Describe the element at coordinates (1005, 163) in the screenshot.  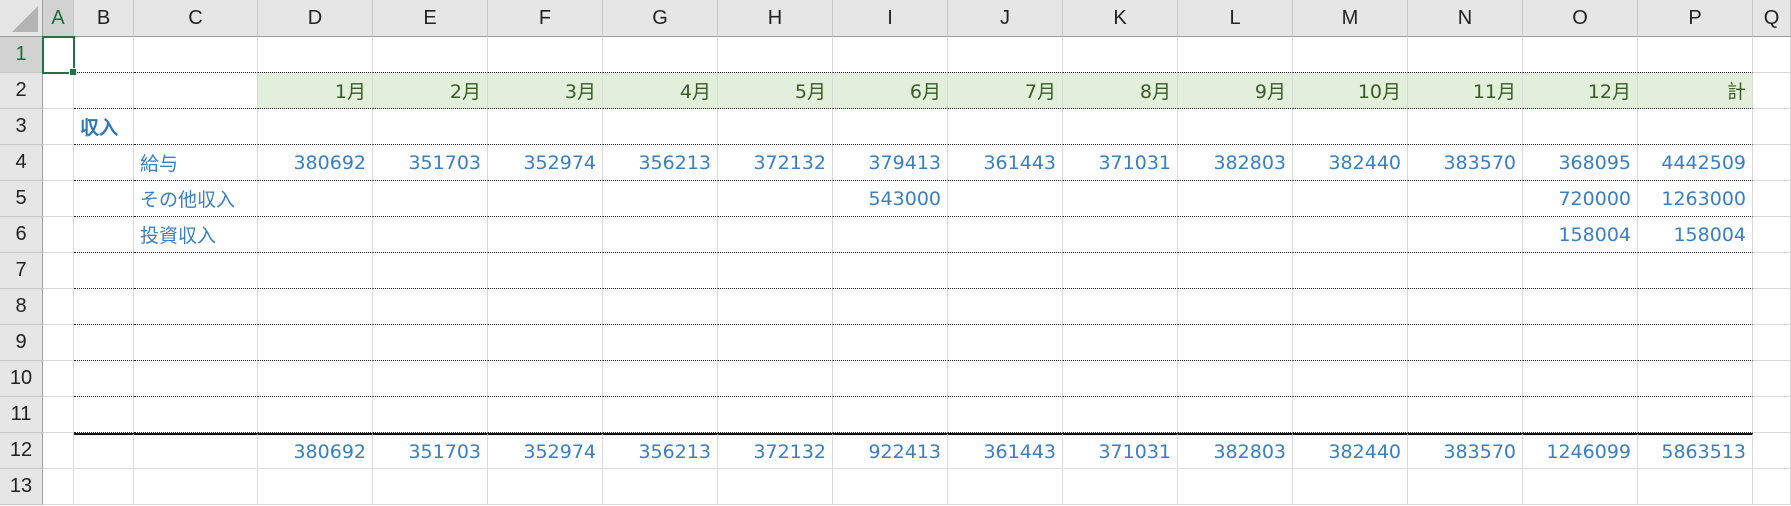
I see `cell-J4: 361443` at that location.